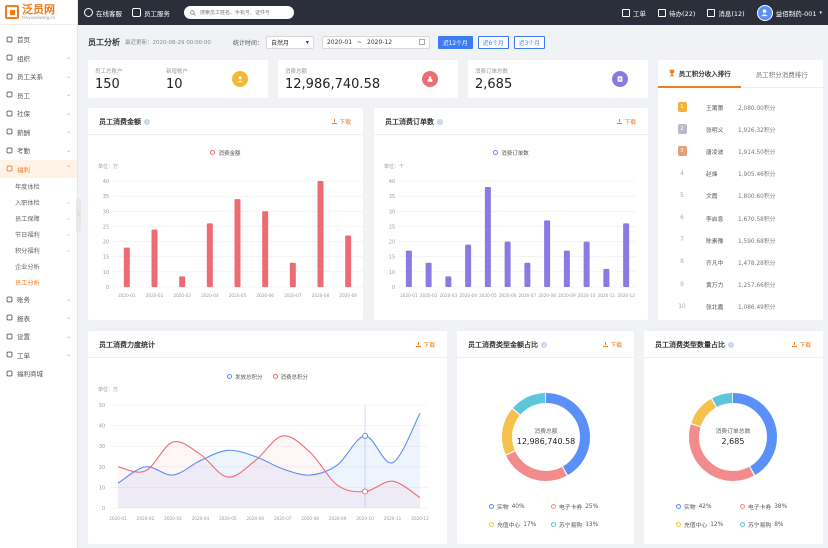  I want to click on sidebar-item-org: 组织 ⌄, so click(38, 58).